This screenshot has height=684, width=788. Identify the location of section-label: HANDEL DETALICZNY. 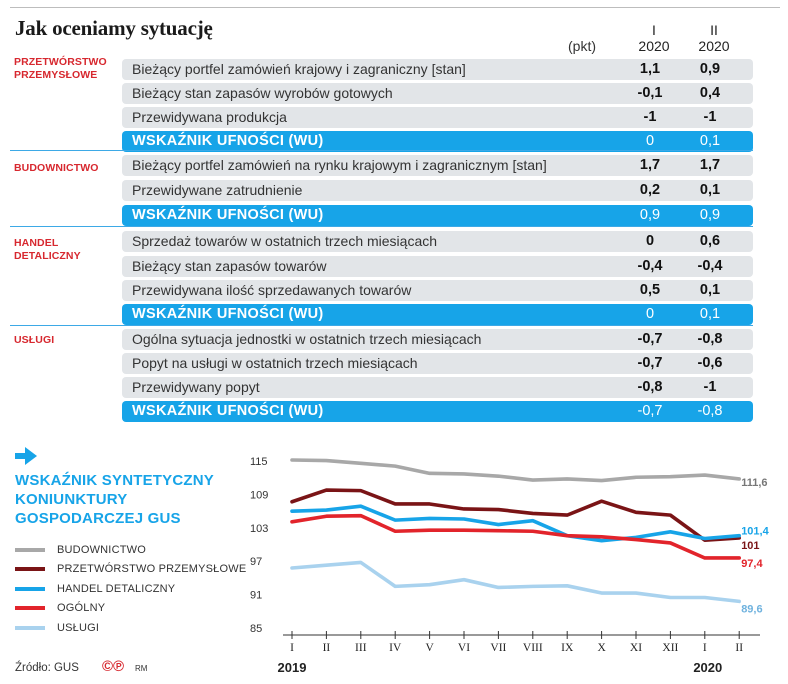
(47, 250).